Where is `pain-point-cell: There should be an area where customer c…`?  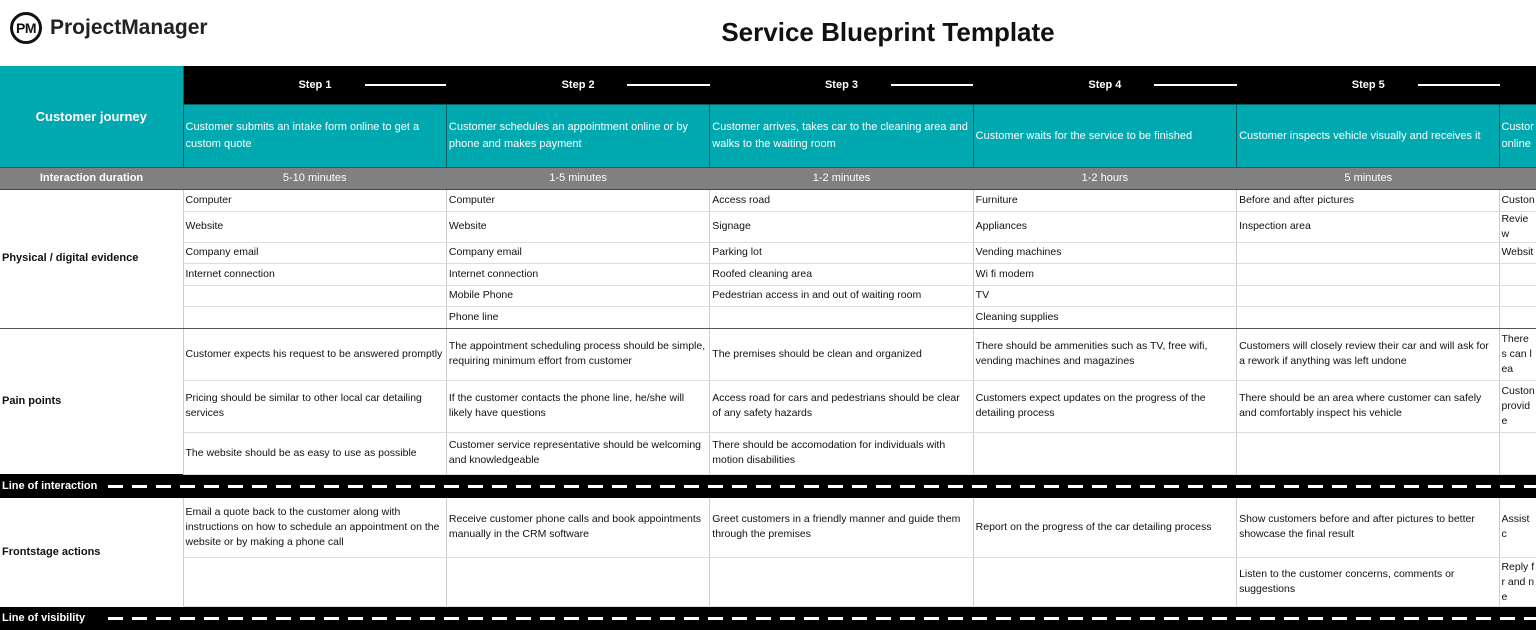
pain-point-cell: There should be an area where customer c… is located at coordinates (1368, 406).